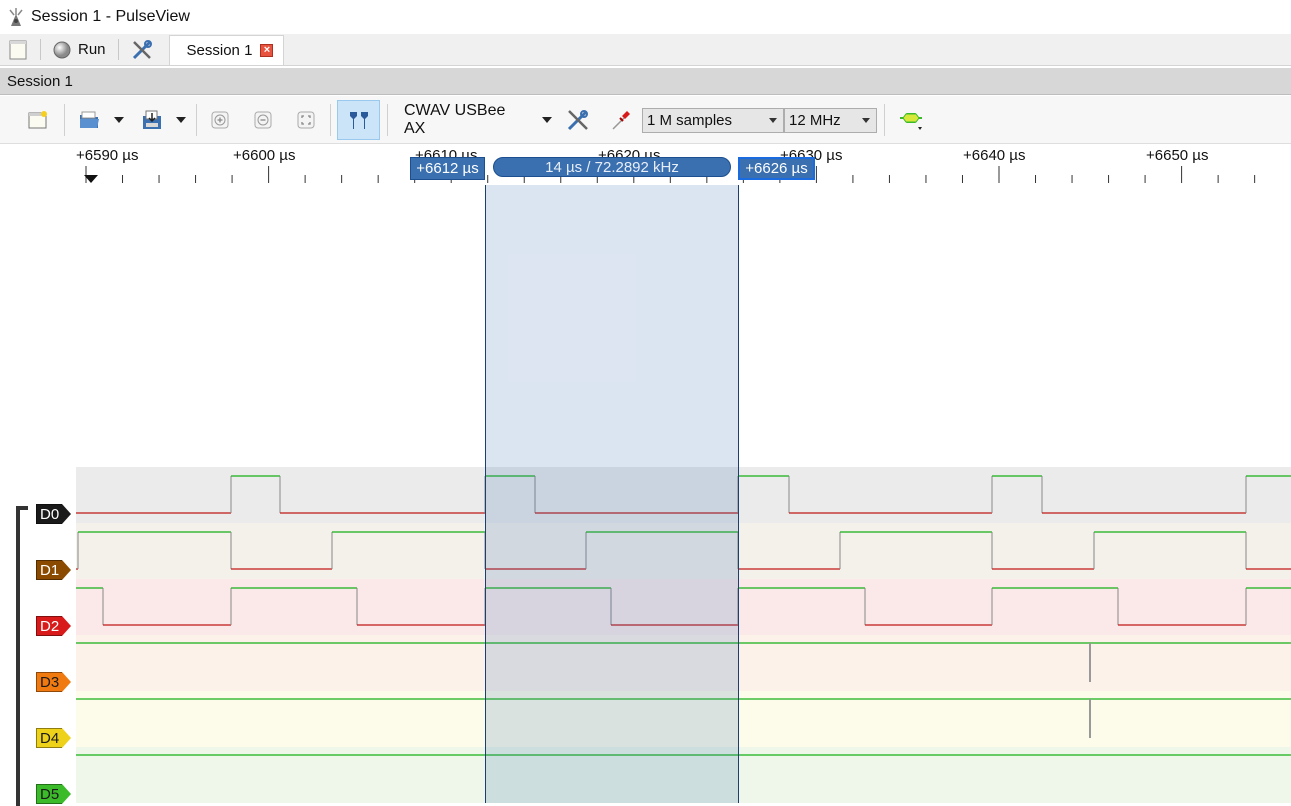 The height and width of the screenshot is (806, 1291). I want to click on cursor-left-time: +6612 µs, so click(447, 168).